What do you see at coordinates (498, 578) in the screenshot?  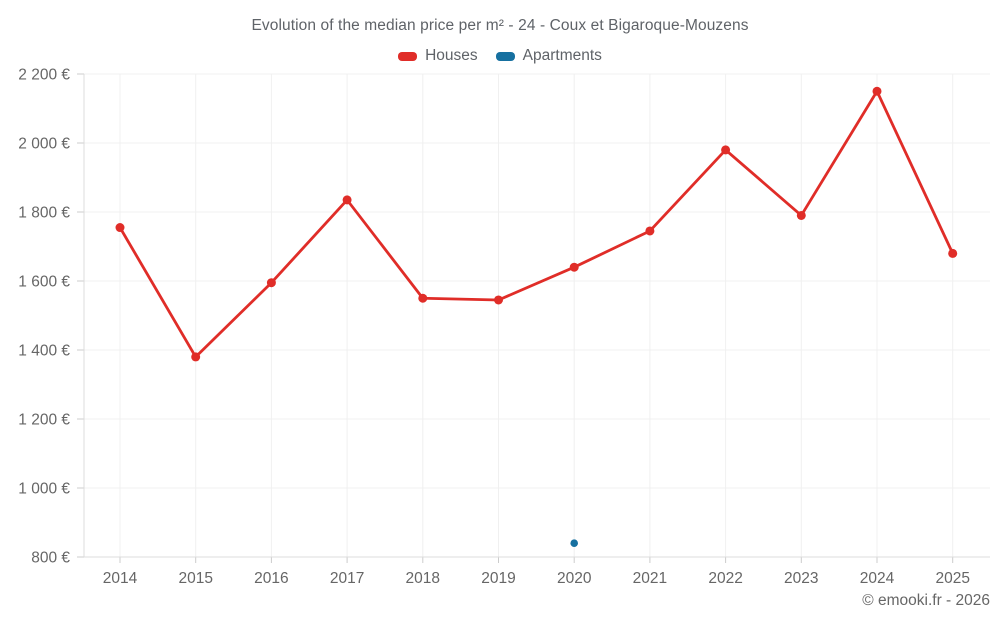 I see `svg-text: 2019` at bounding box center [498, 578].